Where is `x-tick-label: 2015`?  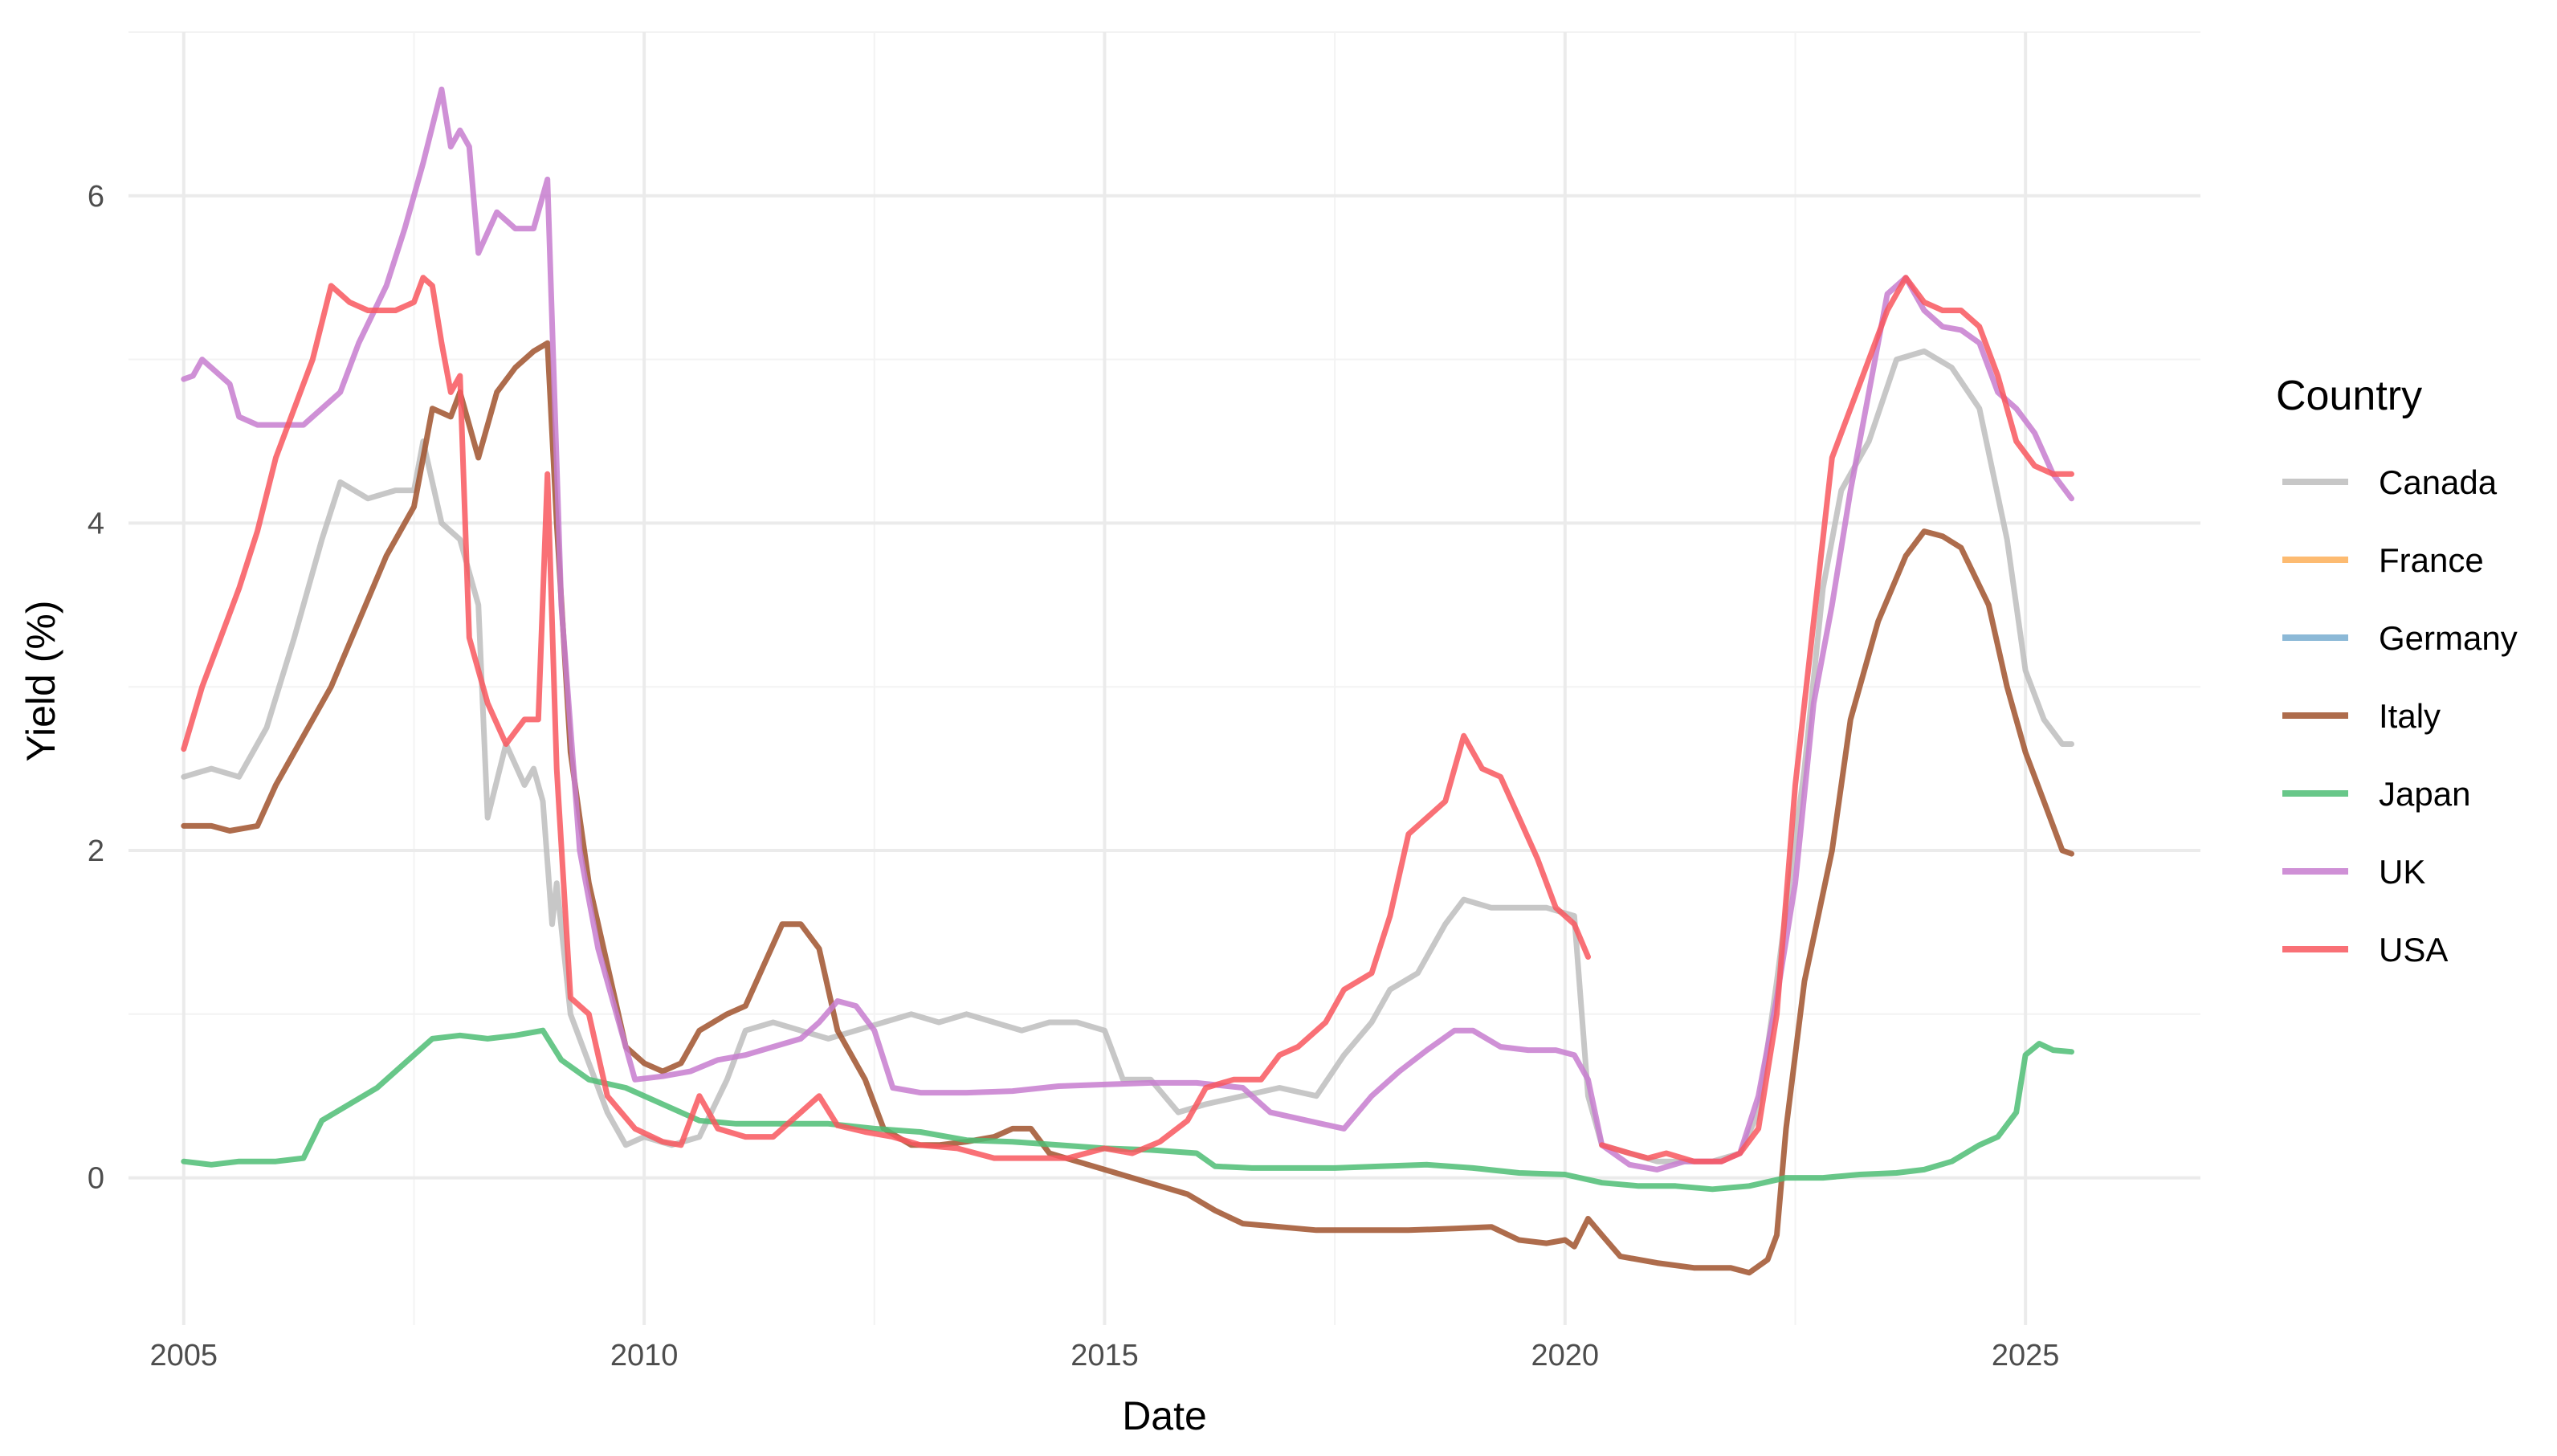 x-tick-label: 2015 is located at coordinates (1105, 1355).